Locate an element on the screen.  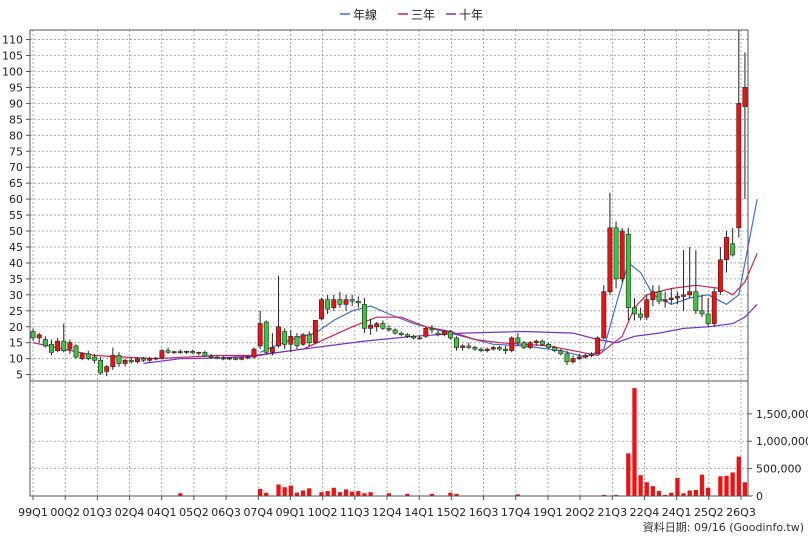
legend: 年線 三年 十年 is located at coordinates (411, 14).